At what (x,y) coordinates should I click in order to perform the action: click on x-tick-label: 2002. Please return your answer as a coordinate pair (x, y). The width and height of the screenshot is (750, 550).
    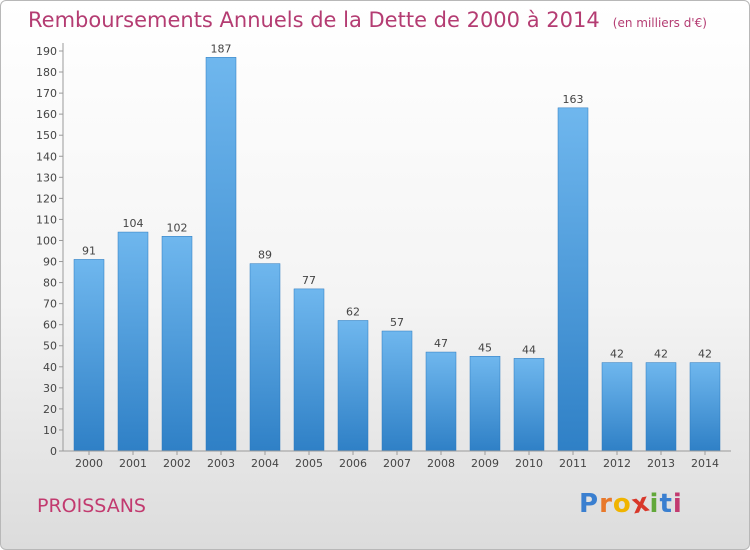
    Looking at the image, I should click on (177, 463).